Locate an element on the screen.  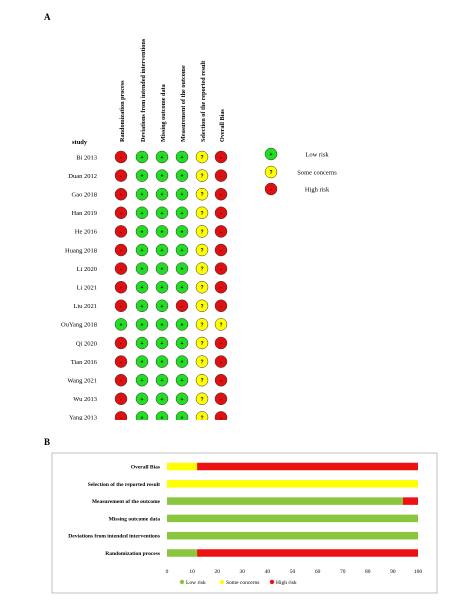
category-label-measurement-of-the-outcome: Measurement of the outcome is located at coordinates (126, 502).